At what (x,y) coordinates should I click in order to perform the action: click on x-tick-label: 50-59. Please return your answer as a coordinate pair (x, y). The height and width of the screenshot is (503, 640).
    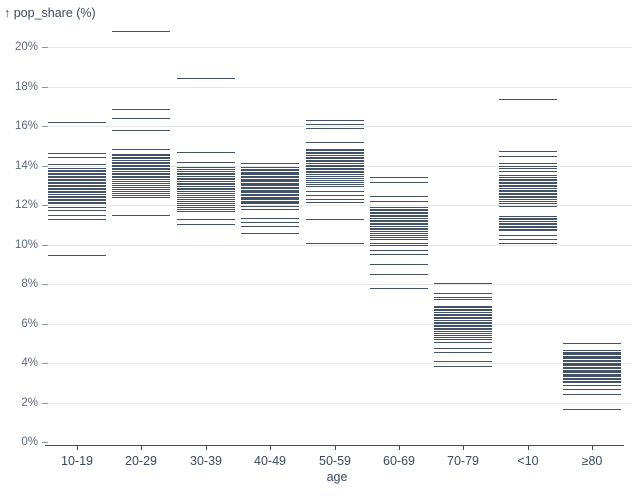
    Looking at the image, I should click on (335, 461).